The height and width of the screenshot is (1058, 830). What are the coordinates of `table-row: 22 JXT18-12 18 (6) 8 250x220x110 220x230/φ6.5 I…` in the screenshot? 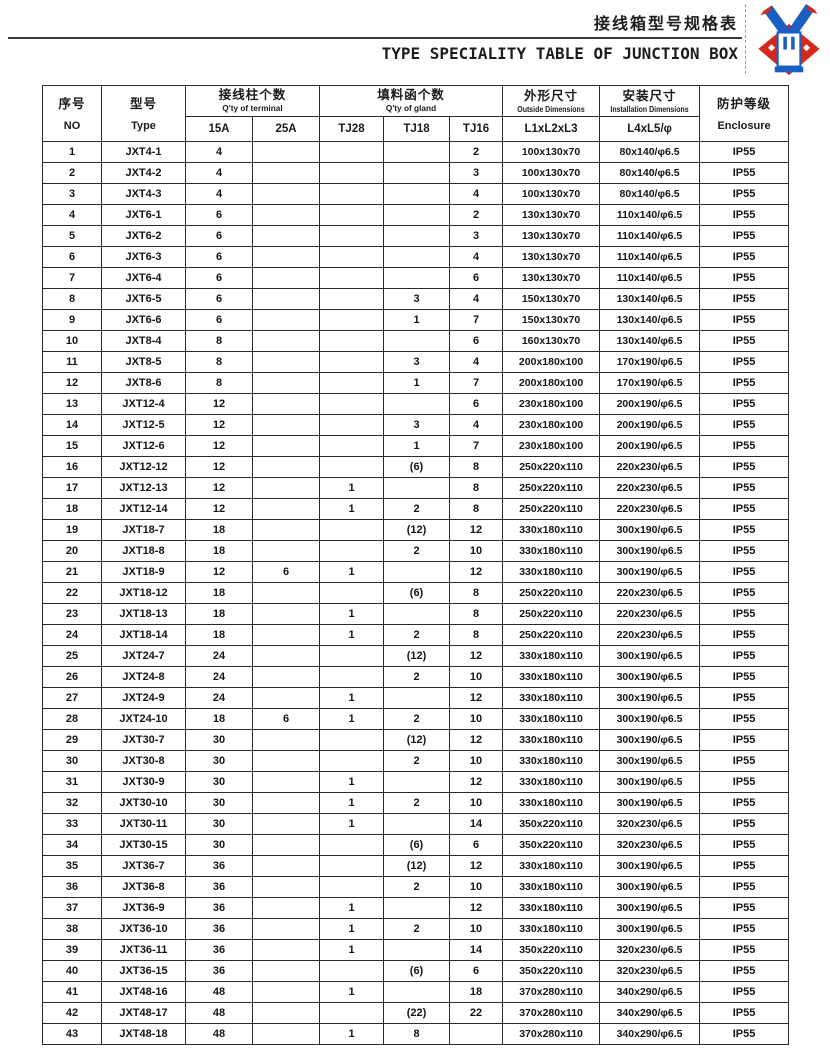 It's located at (416, 593).